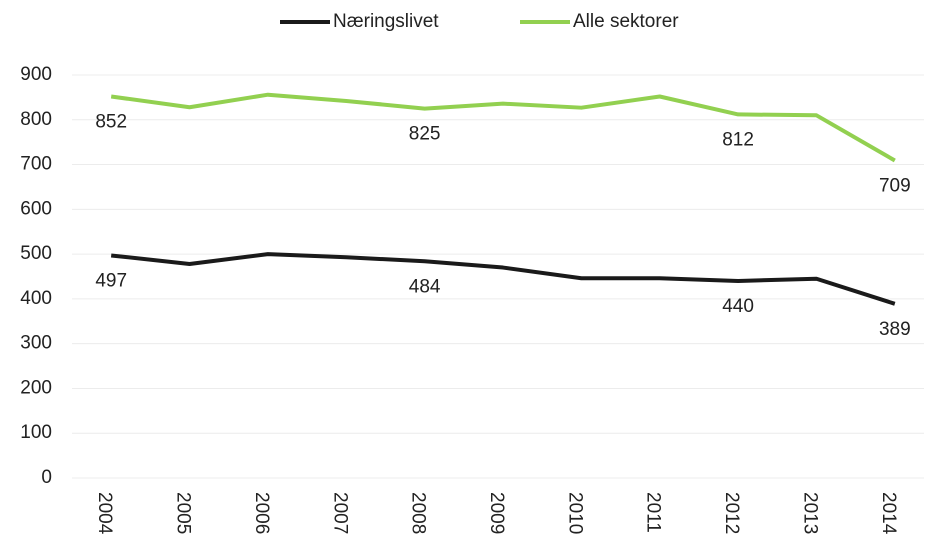  What do you see at coordinates (36, 253) in the screenshot?
I see `y-tick-label: 500` at bounding box center [36, 253].